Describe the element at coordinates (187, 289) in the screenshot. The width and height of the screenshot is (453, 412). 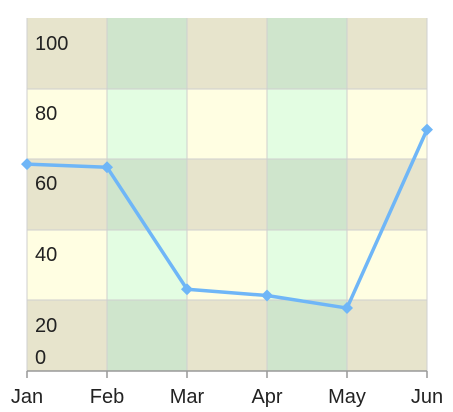
I see `data-point-mar` at that location.